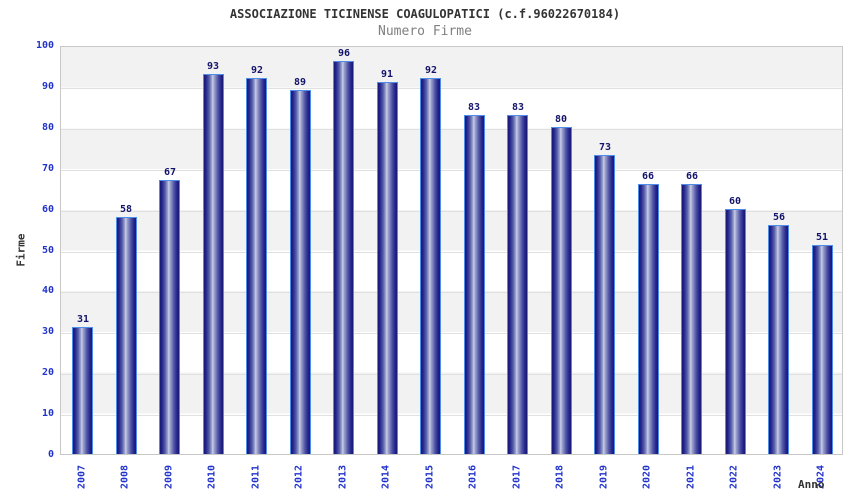  What do you see at coordinates (82, 477) in the screenshot?
I see `x-tick-label: 2007` at bounding box center [82, 477].